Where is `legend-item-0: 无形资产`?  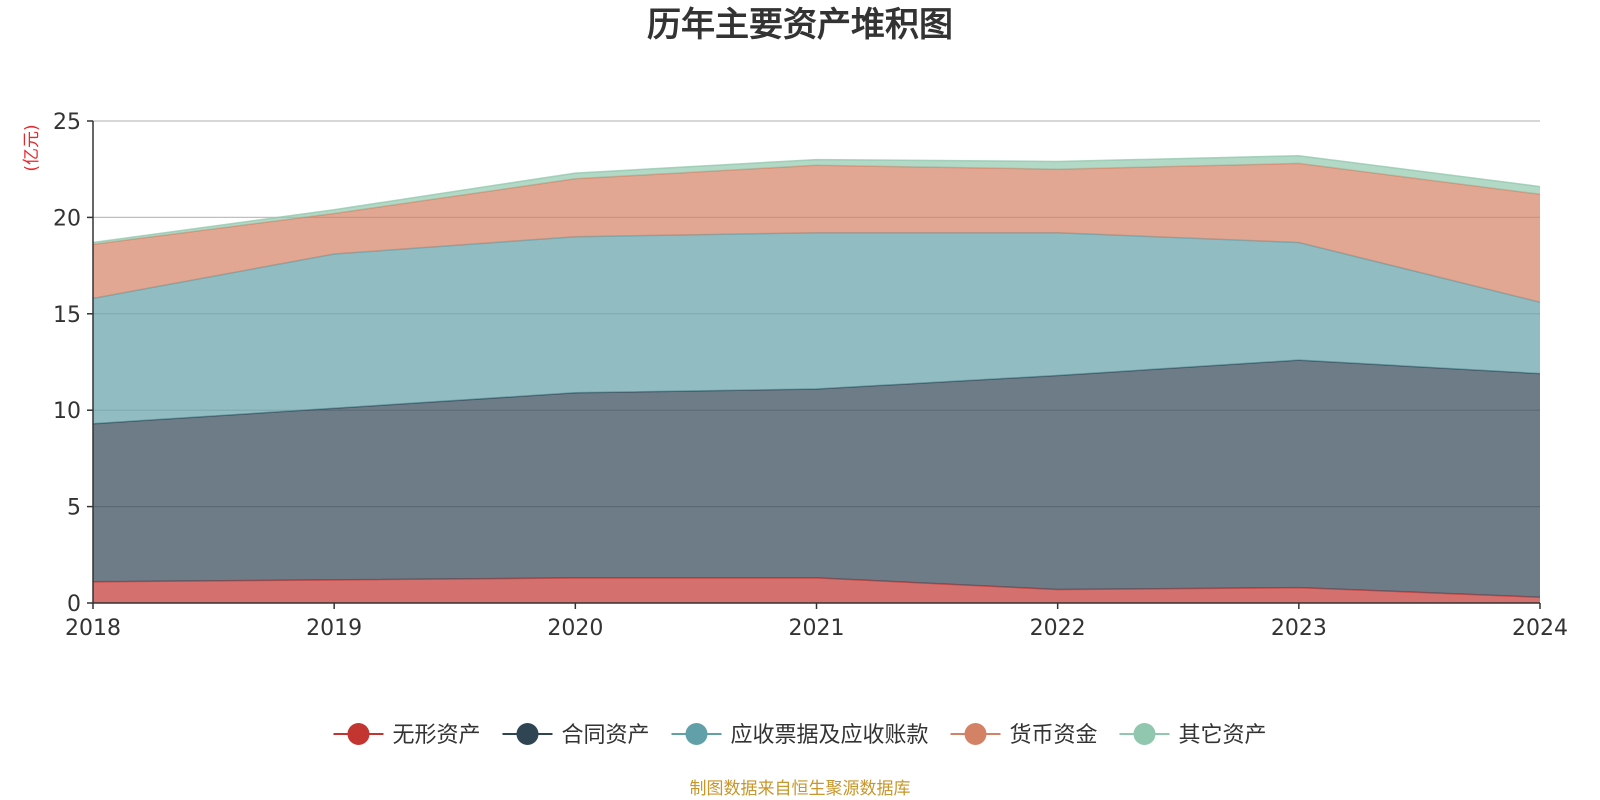
legend-item-0: 无形资产 is located at coordinates (407, 735).